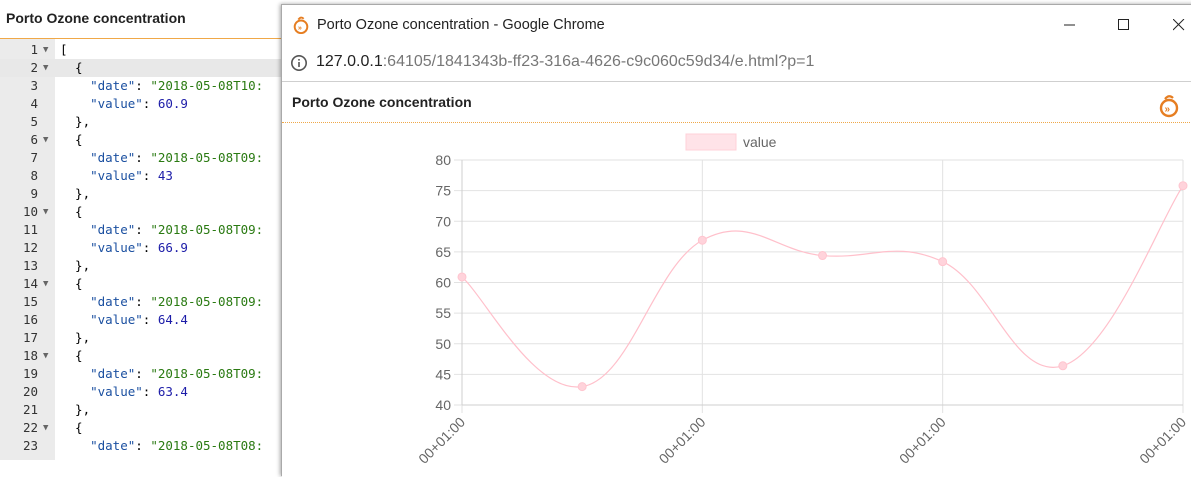  What do you see at coordinates (30, 355) in the screenshot?
I see `line-number: 18` at bounding box center [30, 355].